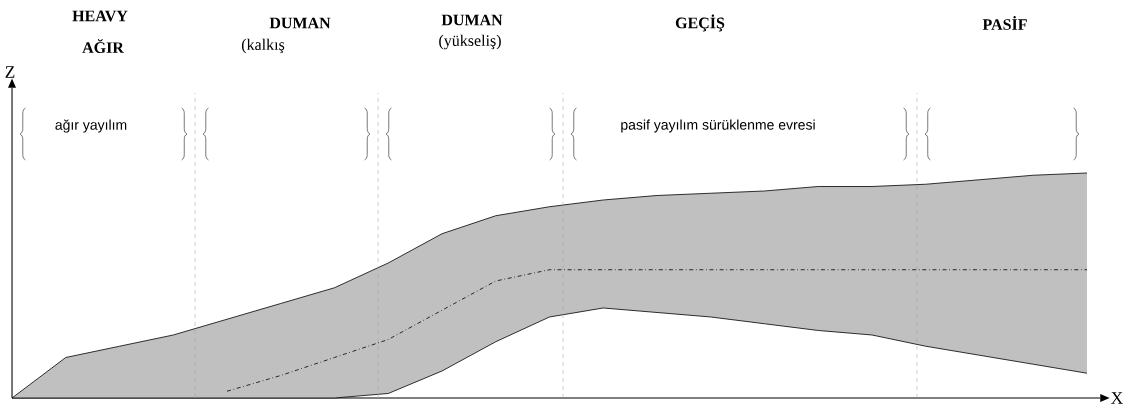 This screenshot has height=409, width=1131. What do you see at coordinates (103, 46) in the screenshot?
I see `text: AĞIR` at bounding box center [103, 46].